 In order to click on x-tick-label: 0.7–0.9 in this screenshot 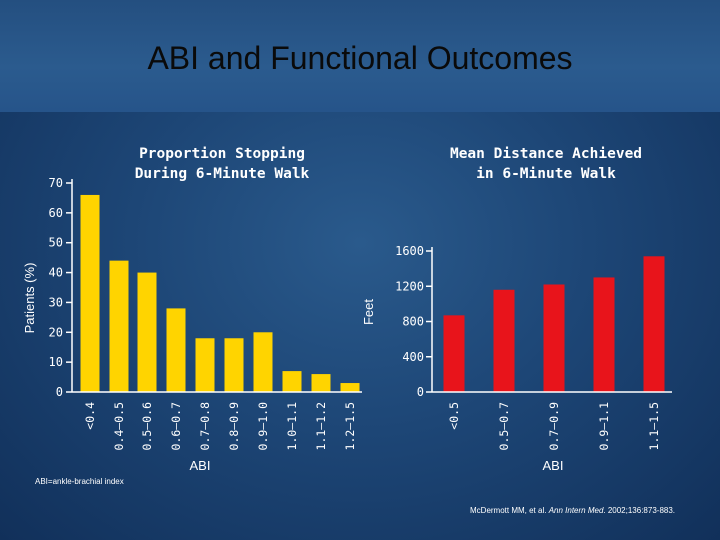, I will do `click(554, 426)`.